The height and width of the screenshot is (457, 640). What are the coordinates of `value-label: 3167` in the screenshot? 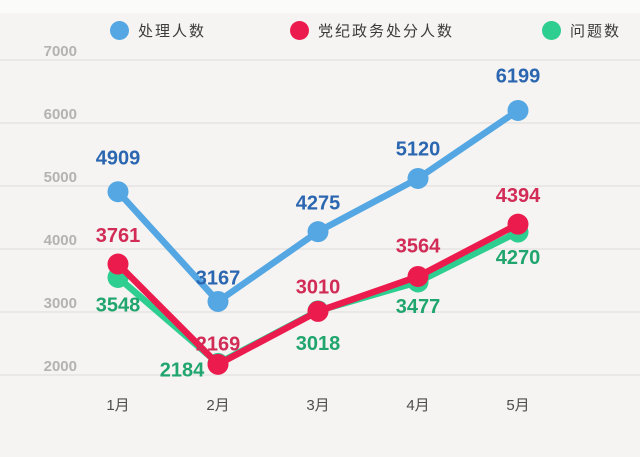 It's located at (218, 278).